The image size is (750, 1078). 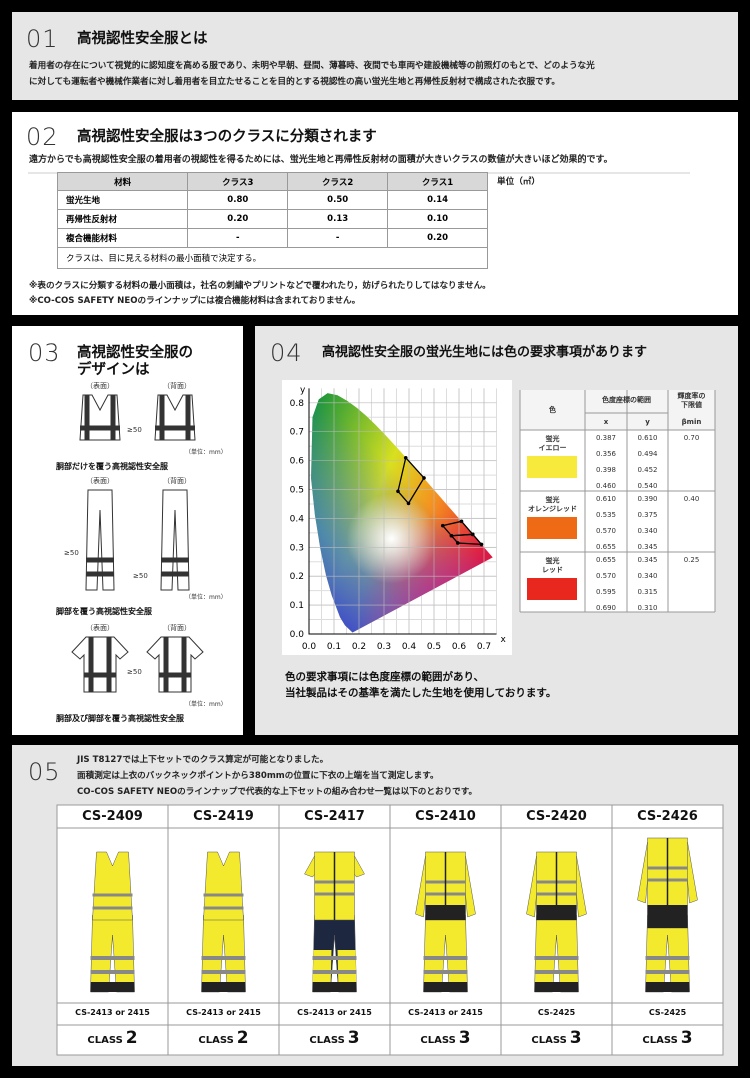 I want to click on x-value: 0.655, so click(x=606, y=547).